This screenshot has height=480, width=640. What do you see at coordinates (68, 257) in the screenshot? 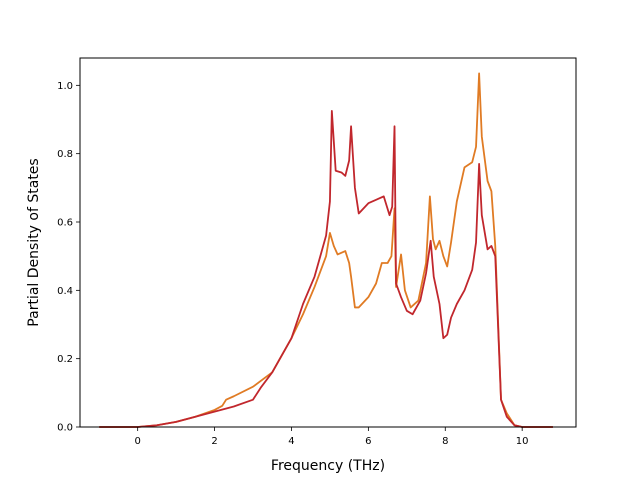
I see `y-axis-ticks: 0.0 0.2 0.4 0.6 0.8 1.0` at bounding box center [68, 257].